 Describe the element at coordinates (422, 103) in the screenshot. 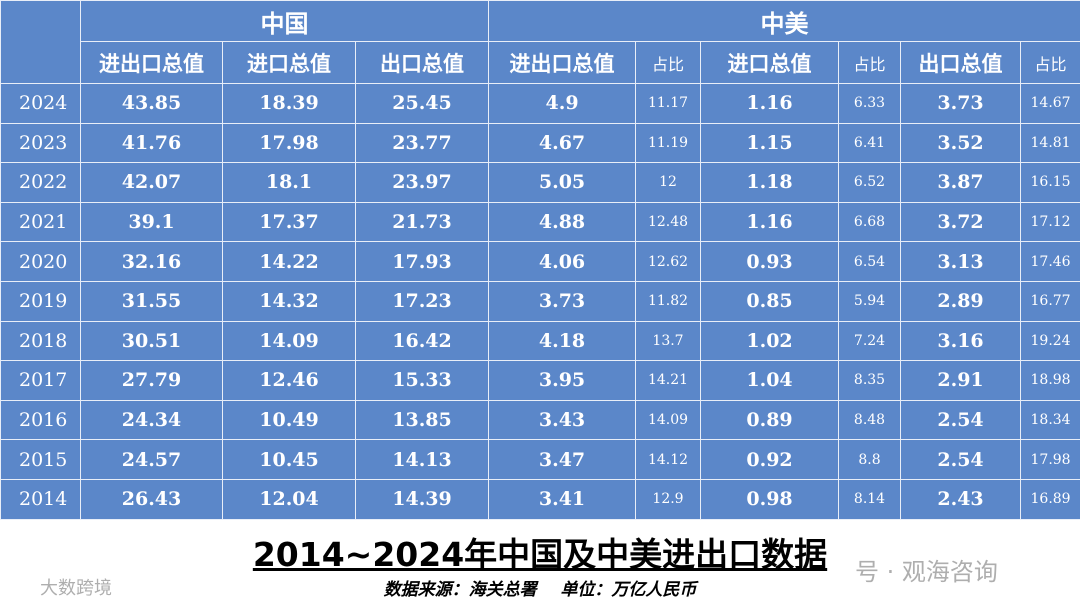

I see `value-cell: 25.45` at that location.